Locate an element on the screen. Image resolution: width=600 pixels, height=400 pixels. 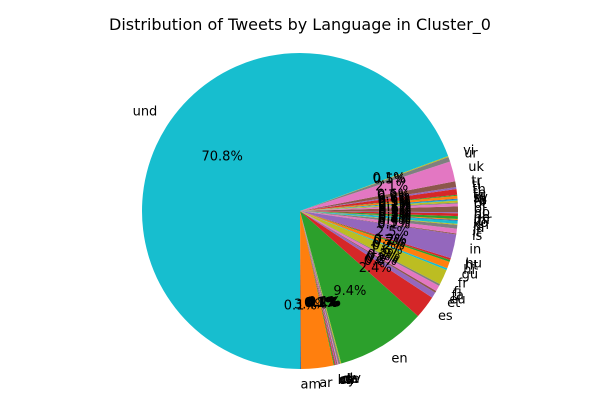
slice-label-uk: uk is located at coordinates (476, 167).